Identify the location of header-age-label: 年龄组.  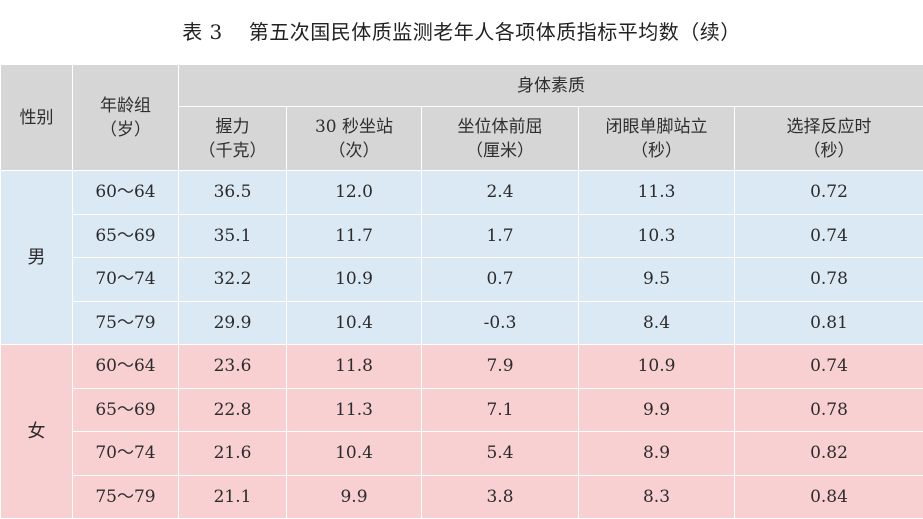
(125, 106).